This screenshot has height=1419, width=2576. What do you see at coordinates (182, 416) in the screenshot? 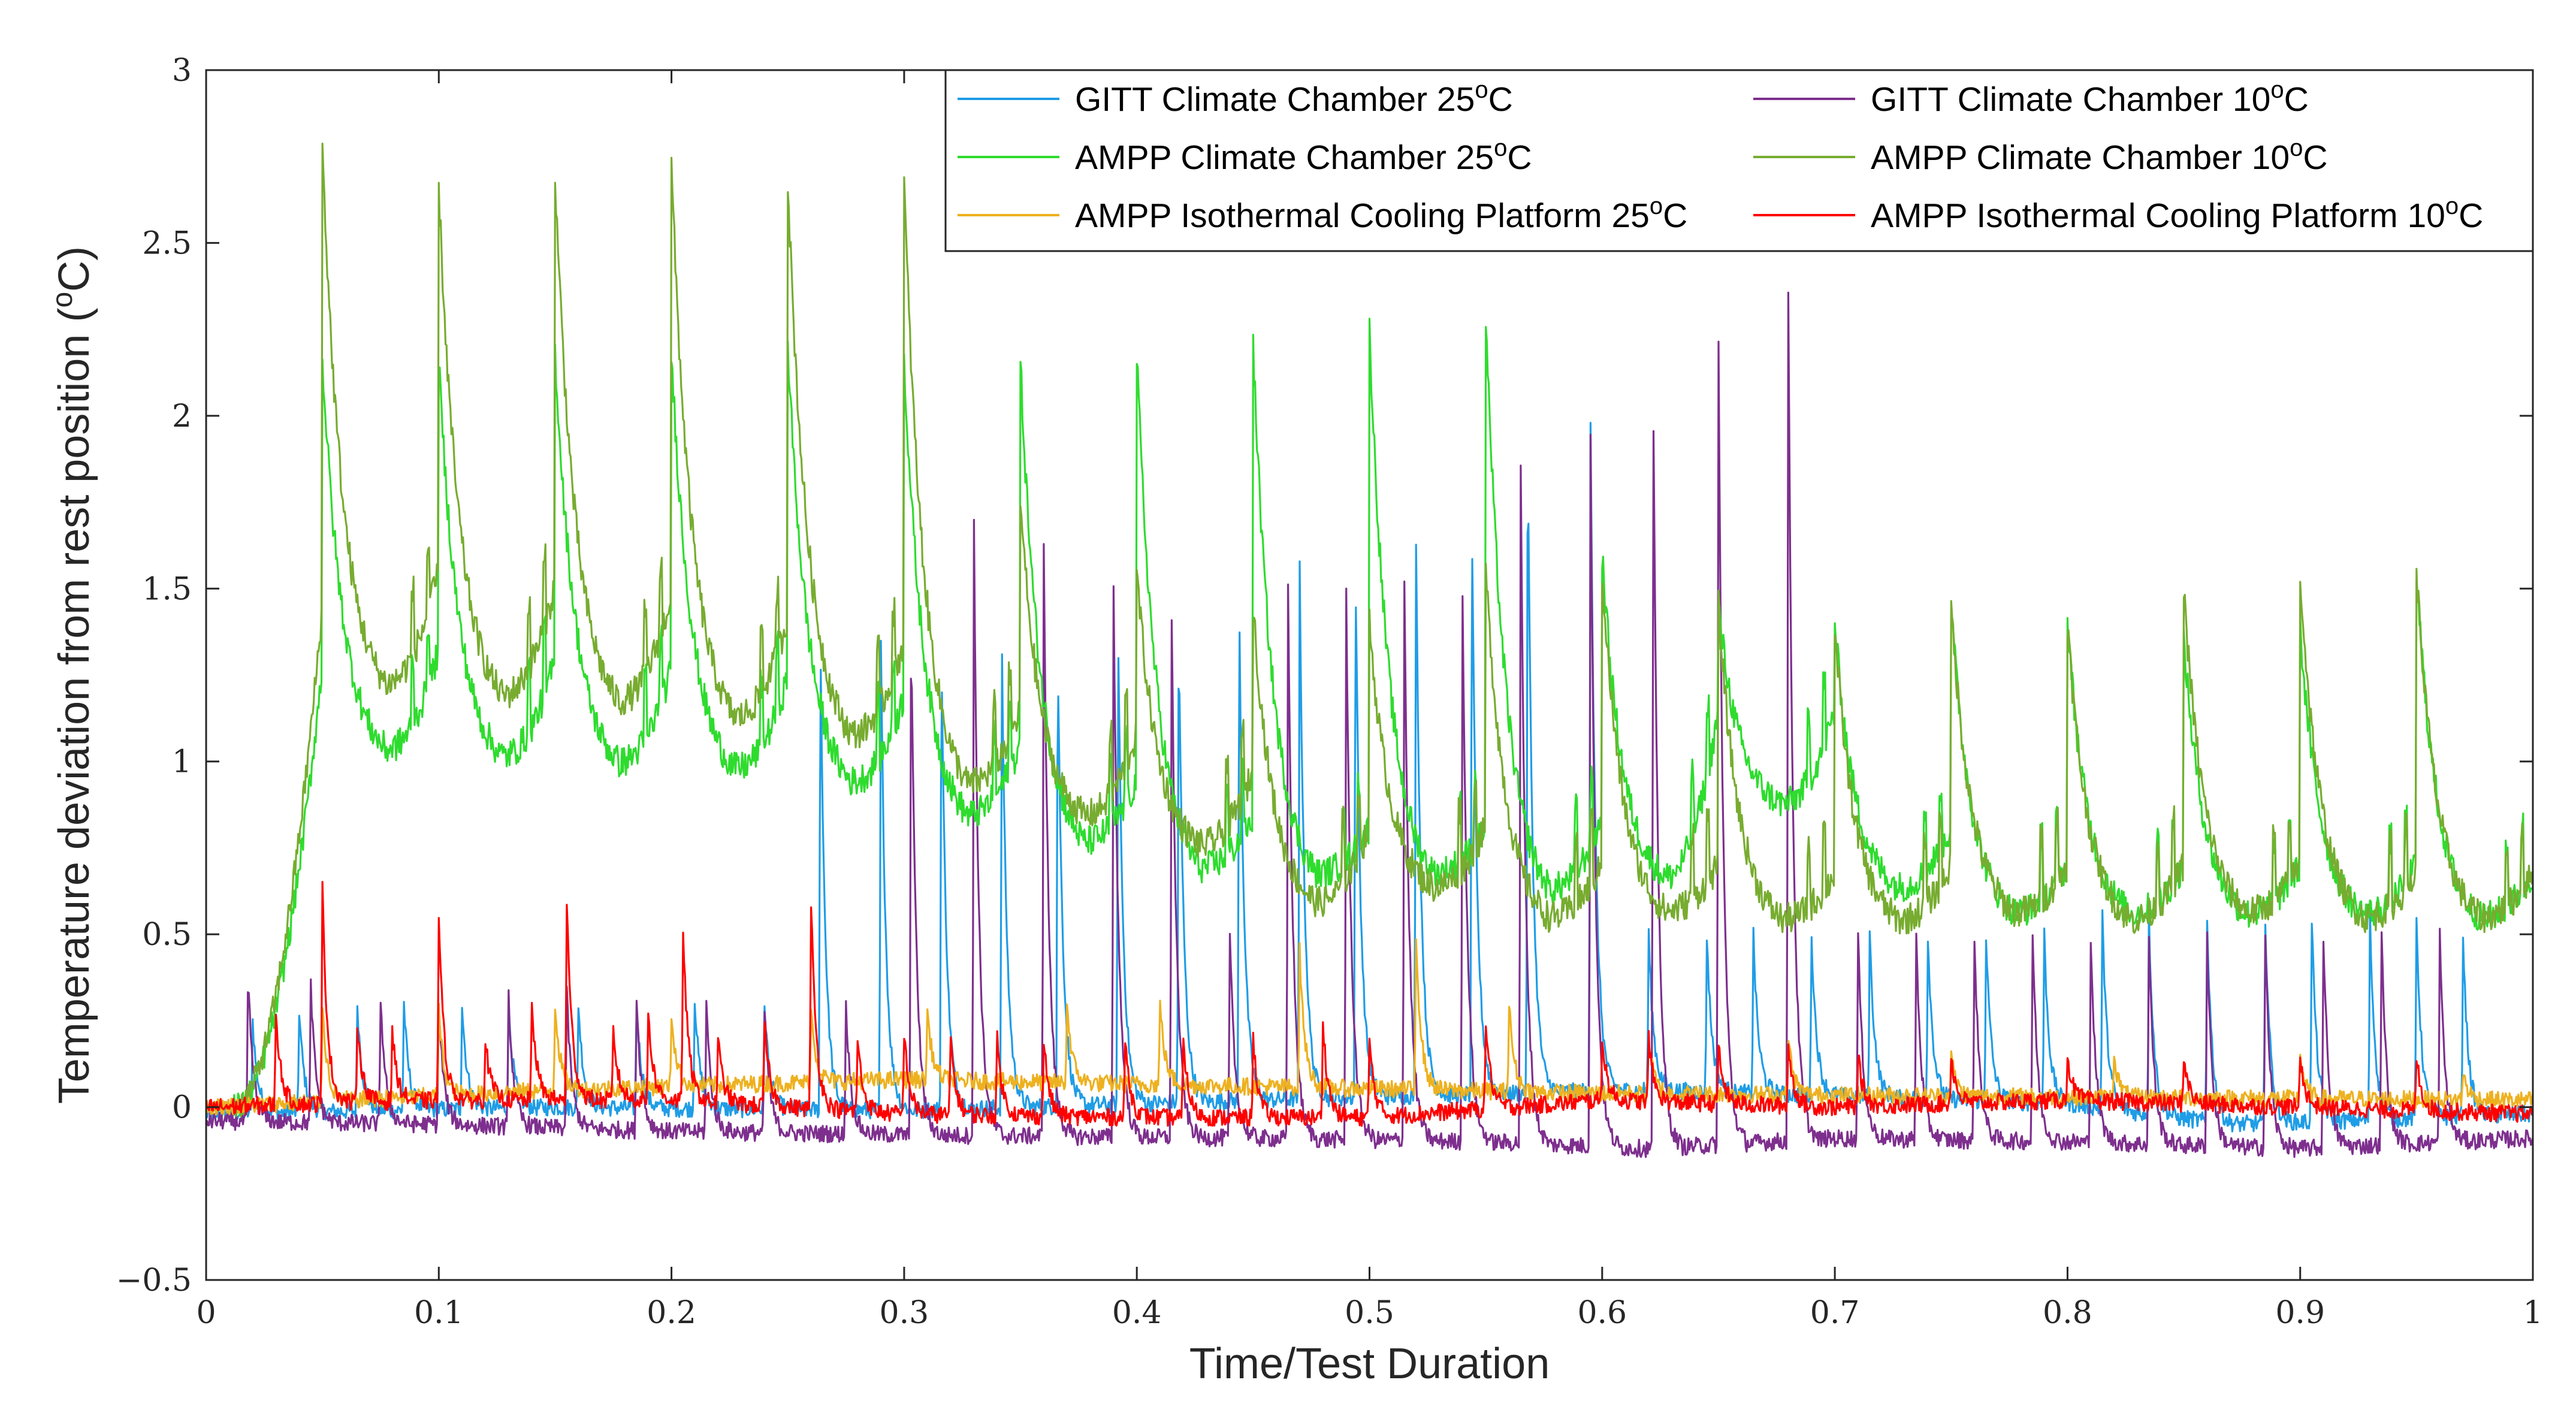
I see `y-tick-label: 2` at bounding box center [182, 416].